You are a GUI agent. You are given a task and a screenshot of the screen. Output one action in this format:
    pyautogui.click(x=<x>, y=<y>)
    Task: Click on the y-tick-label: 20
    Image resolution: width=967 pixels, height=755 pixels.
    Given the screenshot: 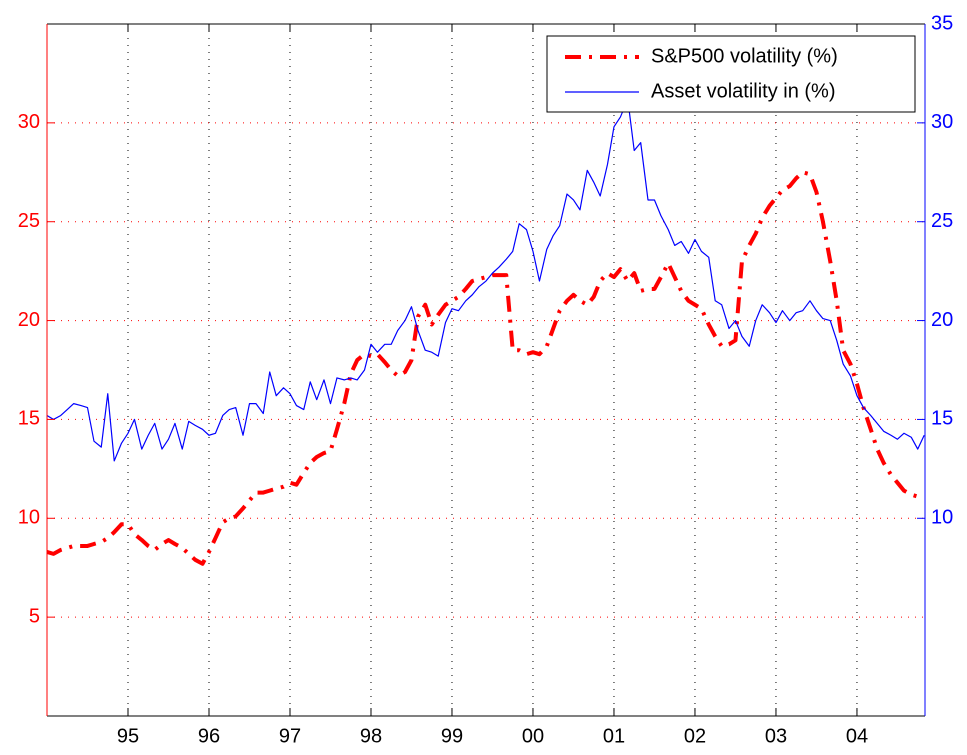 What is the action you would take?
    pyautogui.click(x=29, y=320)
    